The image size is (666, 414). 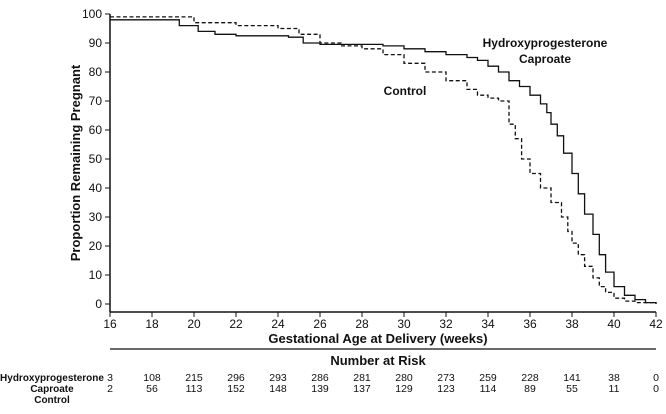 I want to click on y-tick-label: 100, so click(x=92, y=14).